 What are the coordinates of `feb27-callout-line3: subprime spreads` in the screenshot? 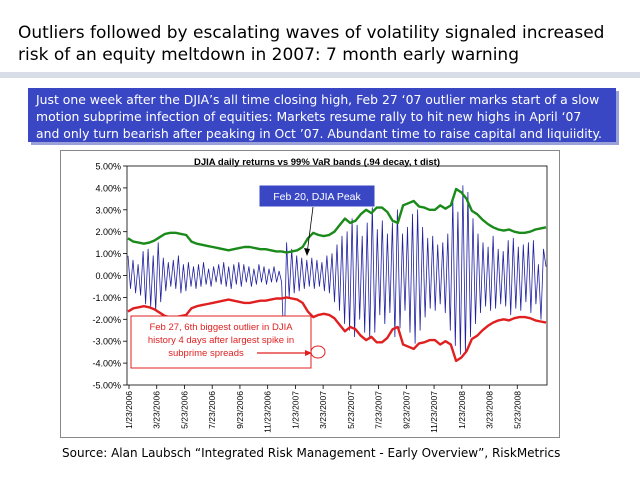 It's located at (206, 353).